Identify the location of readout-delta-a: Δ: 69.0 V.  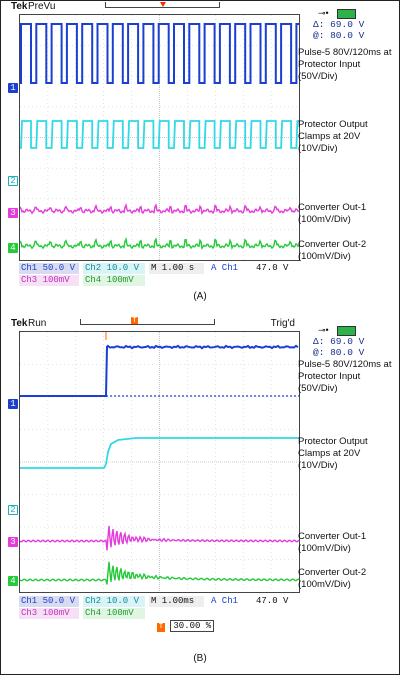
(339, 24).